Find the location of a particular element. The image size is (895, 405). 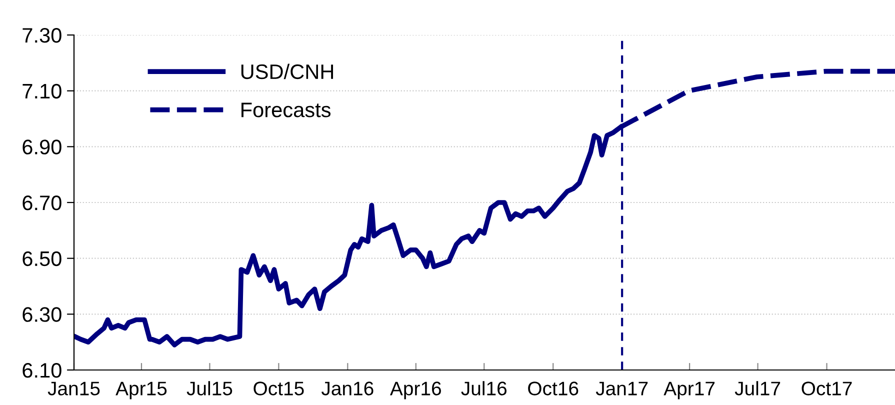

x-tick-label: Jul15 is located at coordinates (209, 388).